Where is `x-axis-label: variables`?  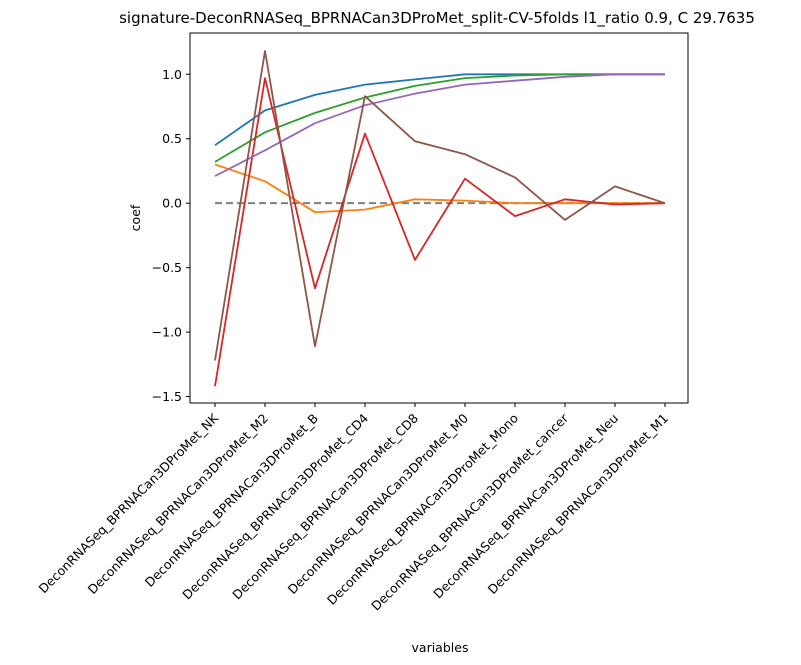 x-axis-label: variables is located at coordinates (440, 647).